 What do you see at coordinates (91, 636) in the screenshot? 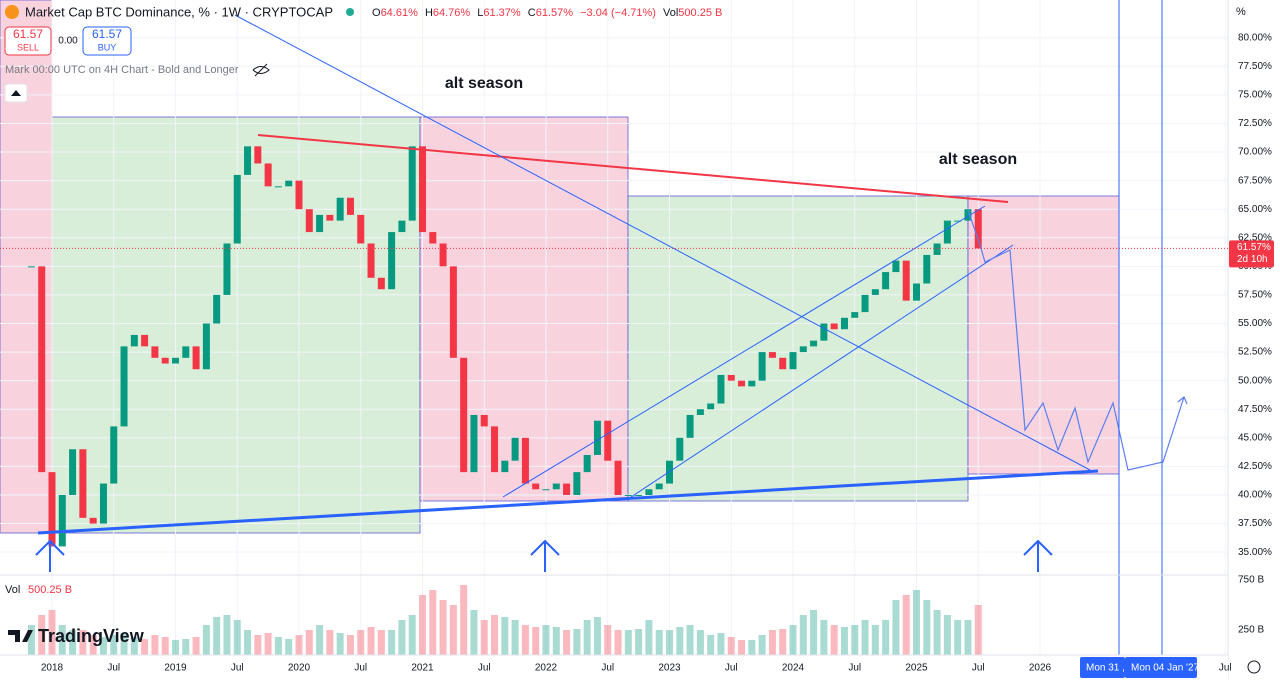
I see `logo-text: TradingView` at bounding box center [91, 636].